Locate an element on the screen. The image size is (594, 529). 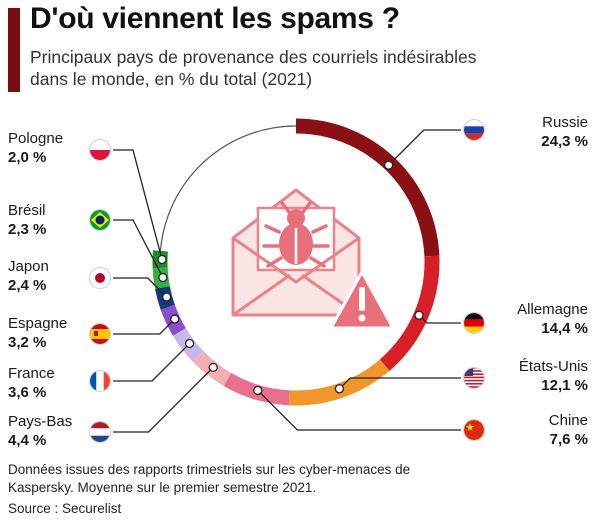
connector-dot-bresil is located at coordinates (163, 277).